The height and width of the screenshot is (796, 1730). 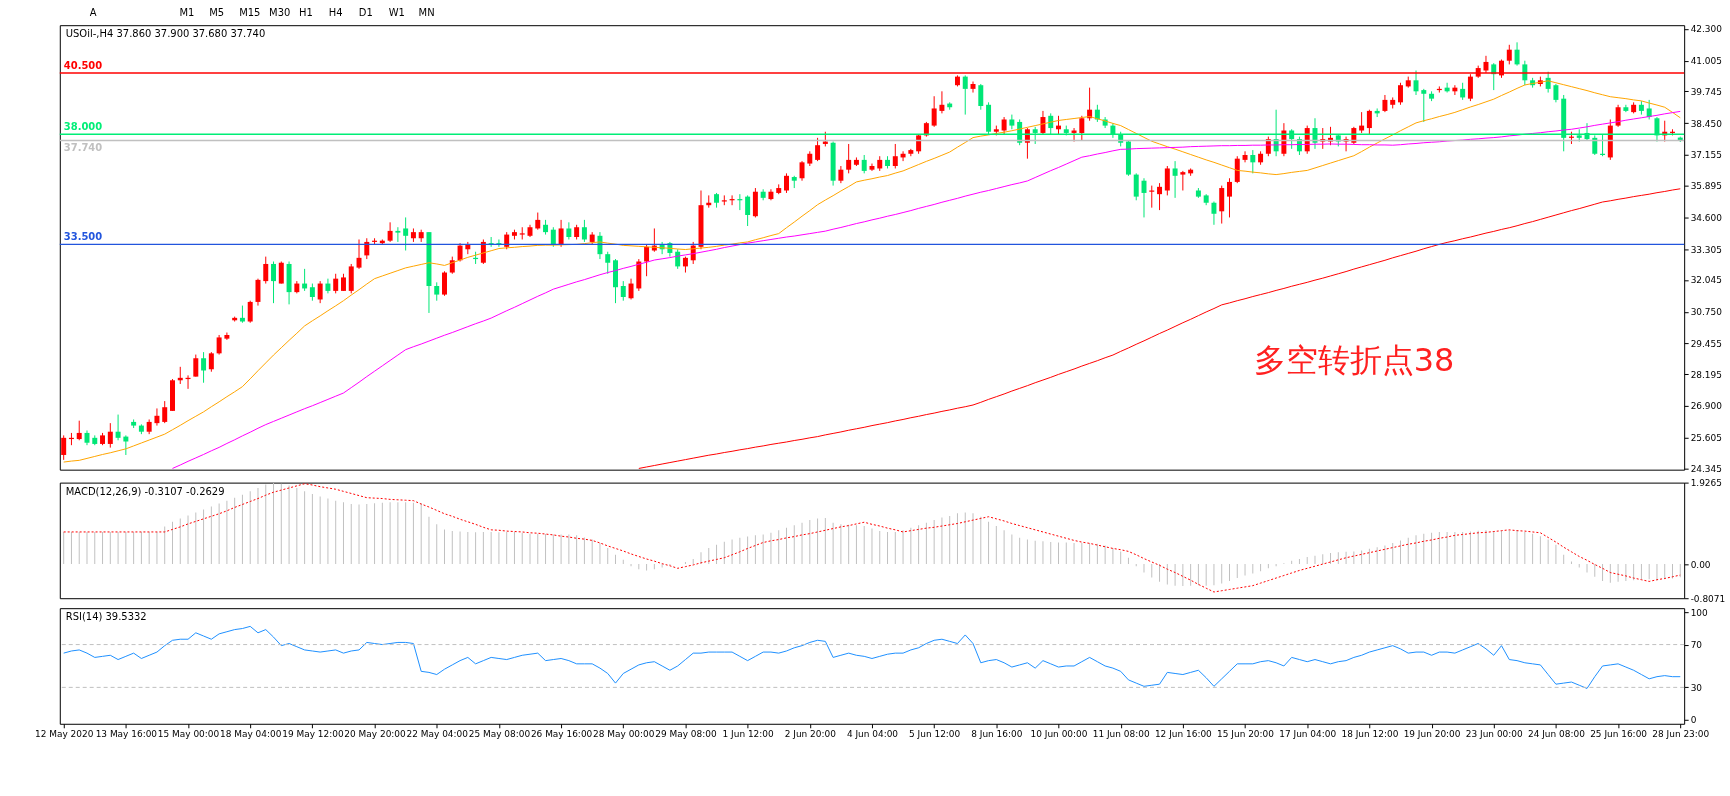 I want to click on text: MN, so click(x=426, y=13).